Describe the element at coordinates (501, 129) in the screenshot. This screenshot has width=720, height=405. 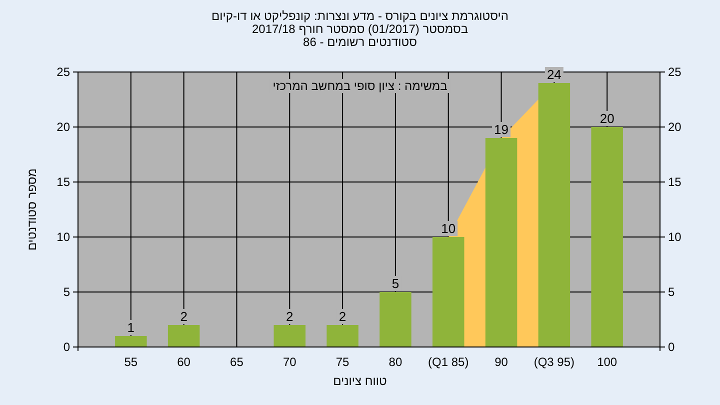
I see `data-label: 19` at that location.